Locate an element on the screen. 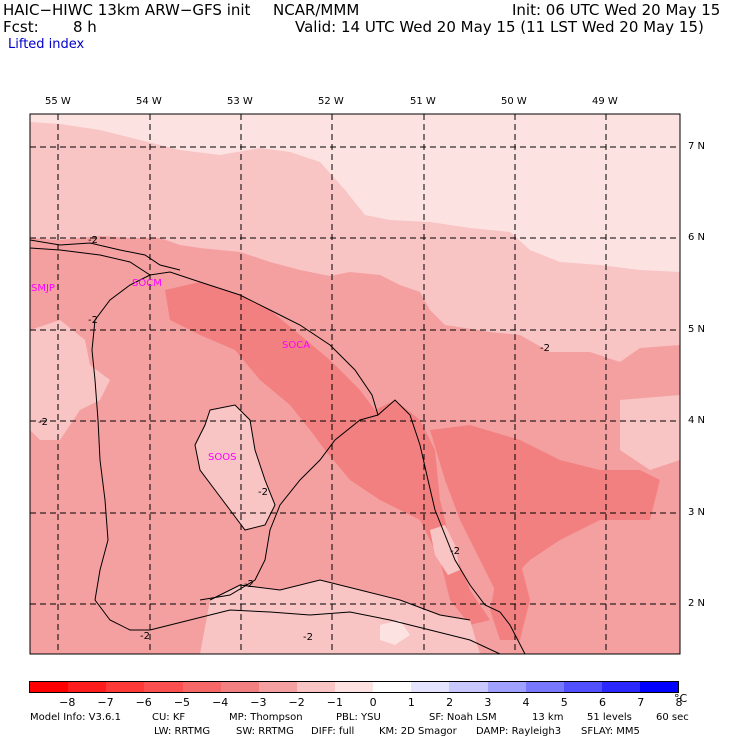  center-org: NCAR/MMM is located at coordinates (316, 10).